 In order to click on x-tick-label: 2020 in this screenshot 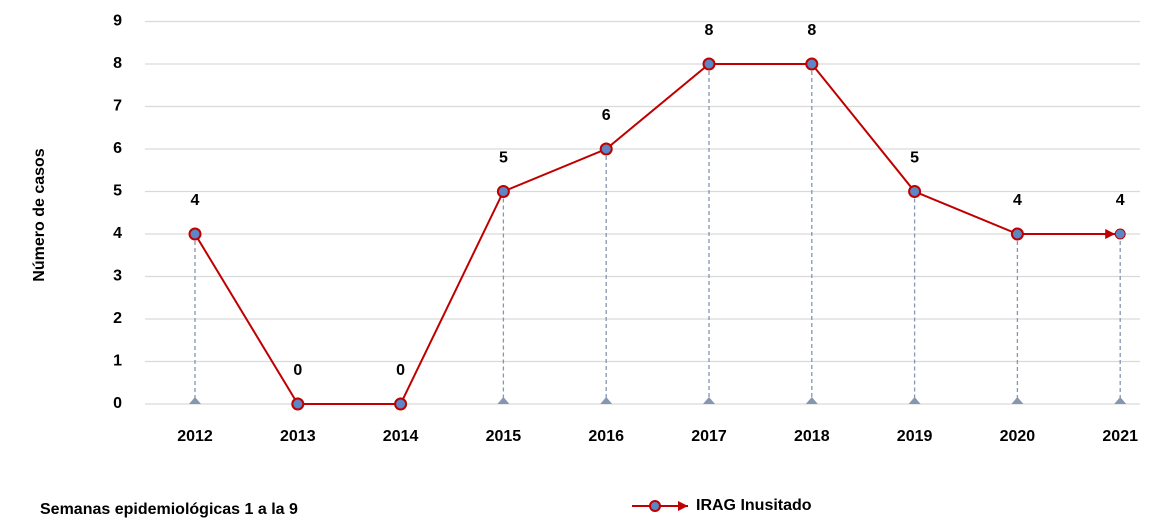, I will do `click(1018, 436)`.